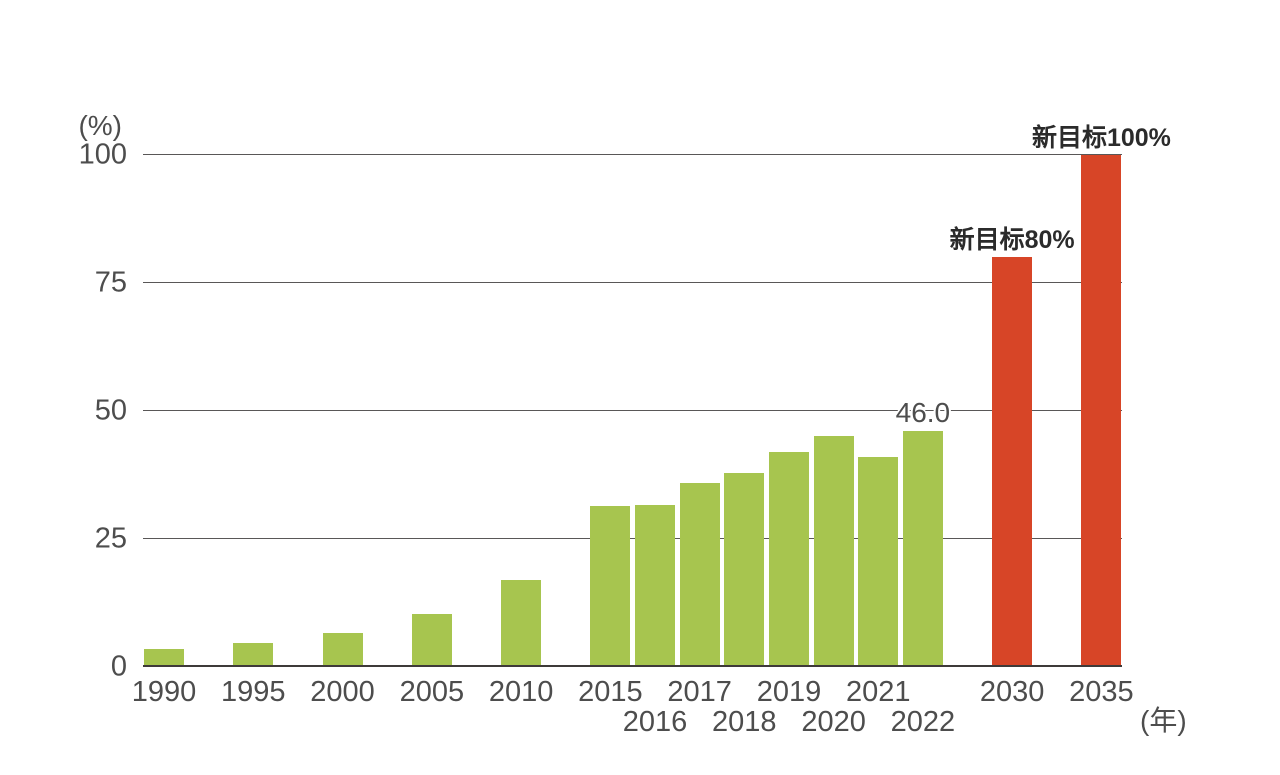  What do you see at coordinates (164, 657) in the screenshot?
I see `bar-1990` at bounding box center [164, 657].